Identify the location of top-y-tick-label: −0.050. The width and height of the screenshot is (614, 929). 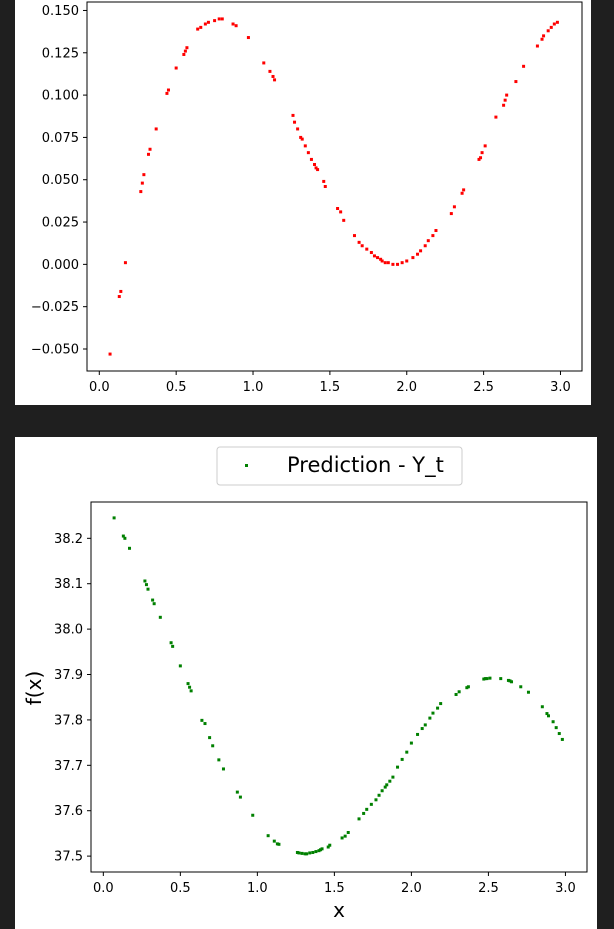
(55, 349).